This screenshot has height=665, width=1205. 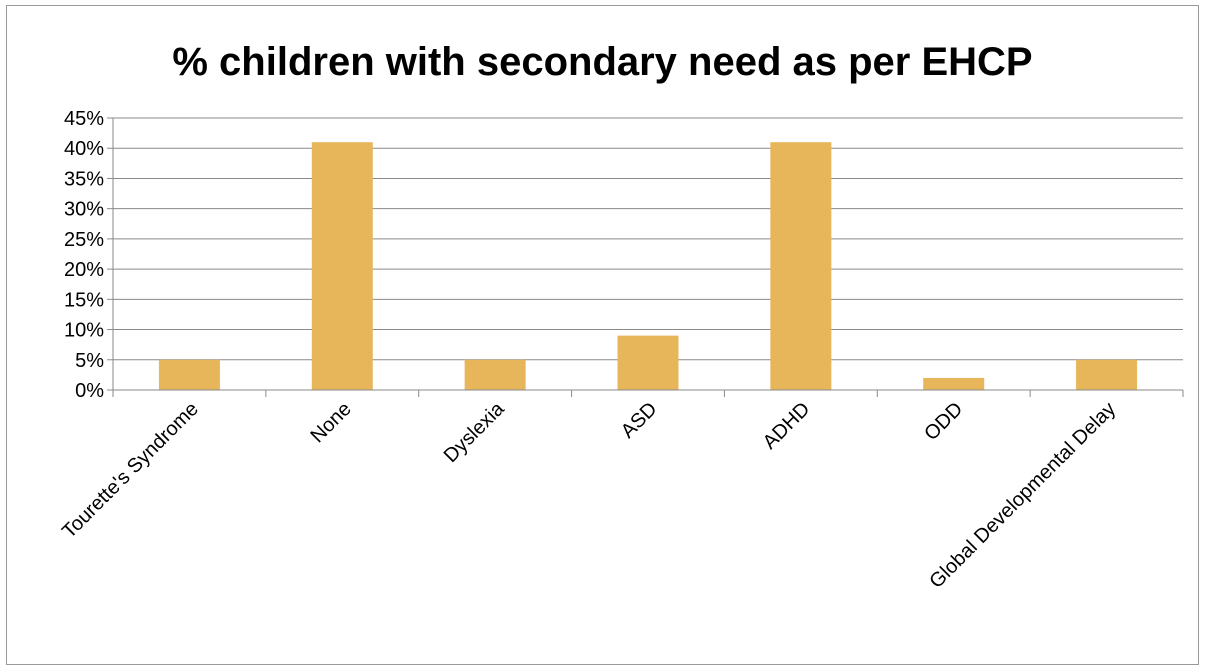 What do you see at coordinates (89, 361) in the screenshot?
I see `y-tick-label: 5%` at bounding box center [89, 361].